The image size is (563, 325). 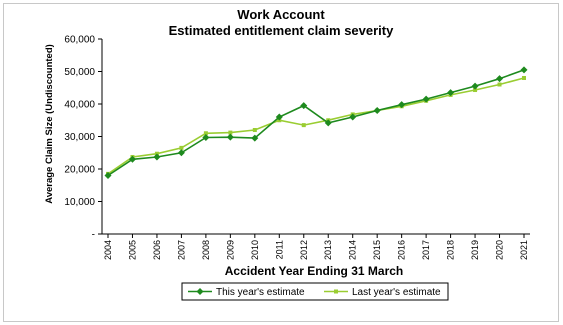 I want to click on x-tick-label: 2008, so click(x=206, y=250).